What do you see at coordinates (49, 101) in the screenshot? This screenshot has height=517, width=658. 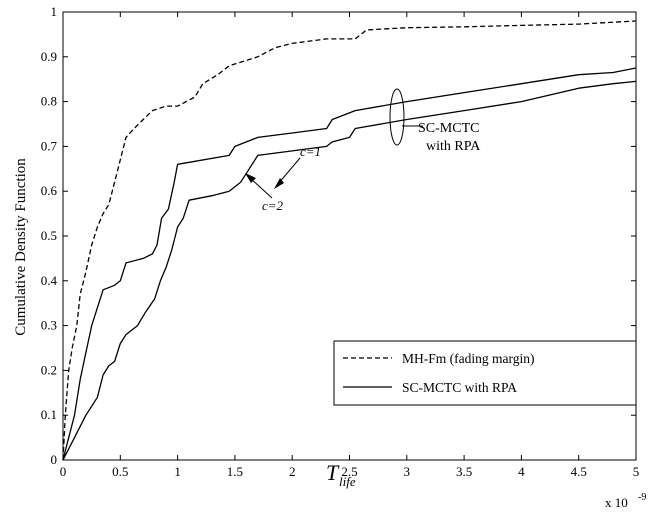 I see `y-tick-label: 0.8` at bounding box center [49, 101].